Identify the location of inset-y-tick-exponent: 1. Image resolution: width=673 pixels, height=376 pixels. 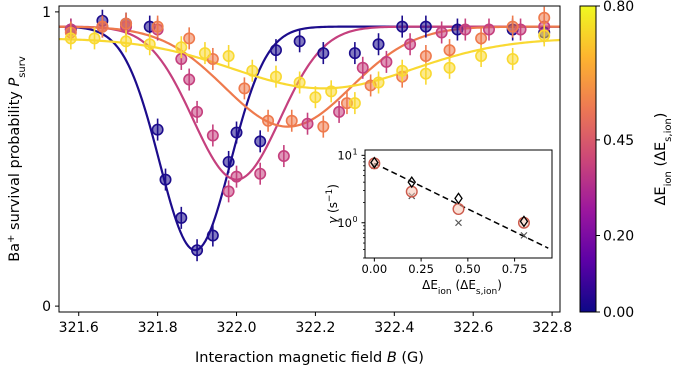
(355, 151).